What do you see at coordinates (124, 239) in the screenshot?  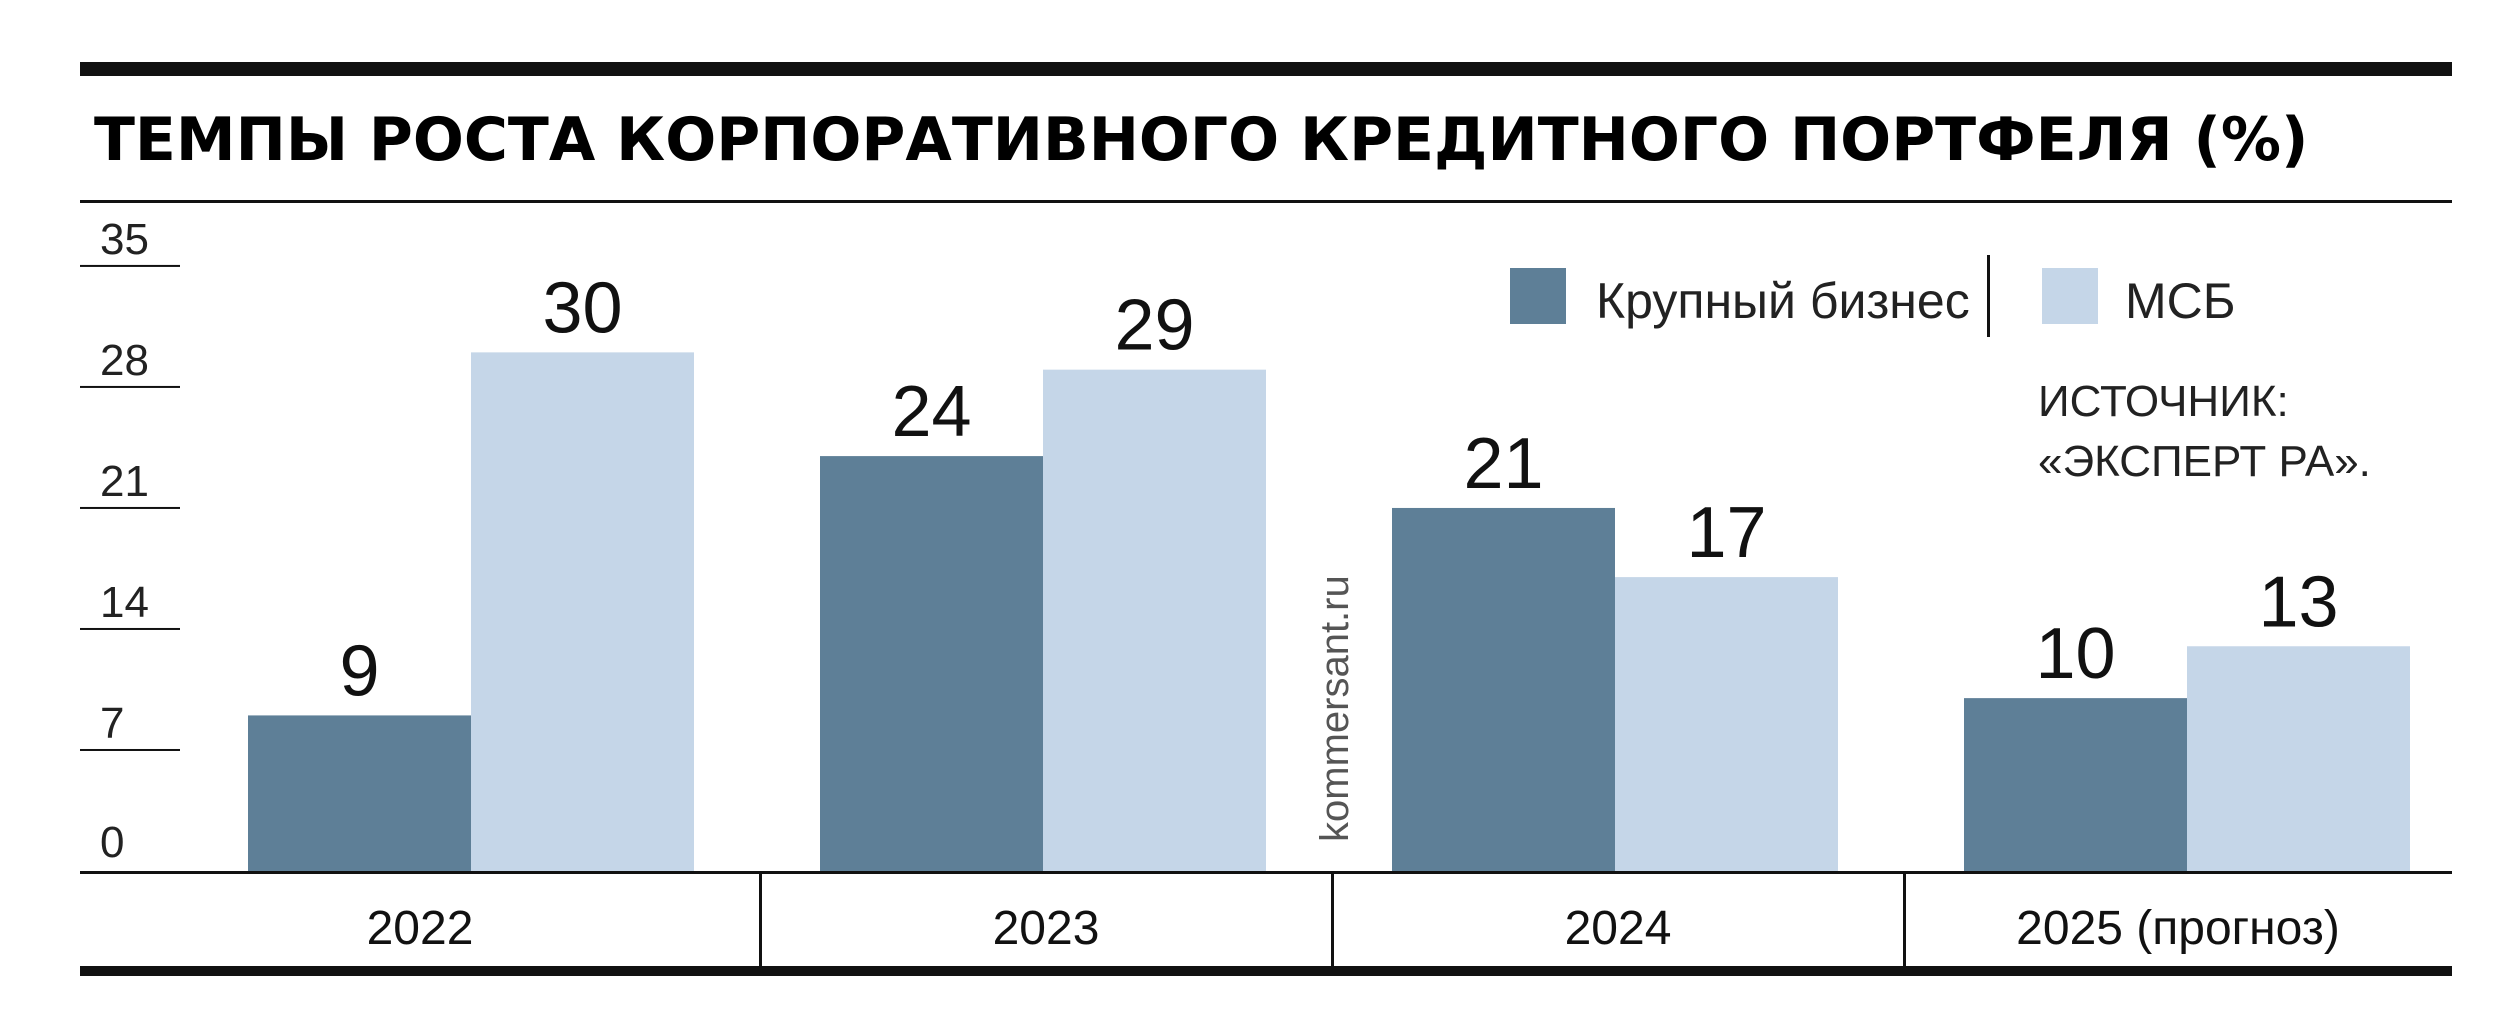 I see `y-tick-label-35: 35` at bounding box center [124, 239].